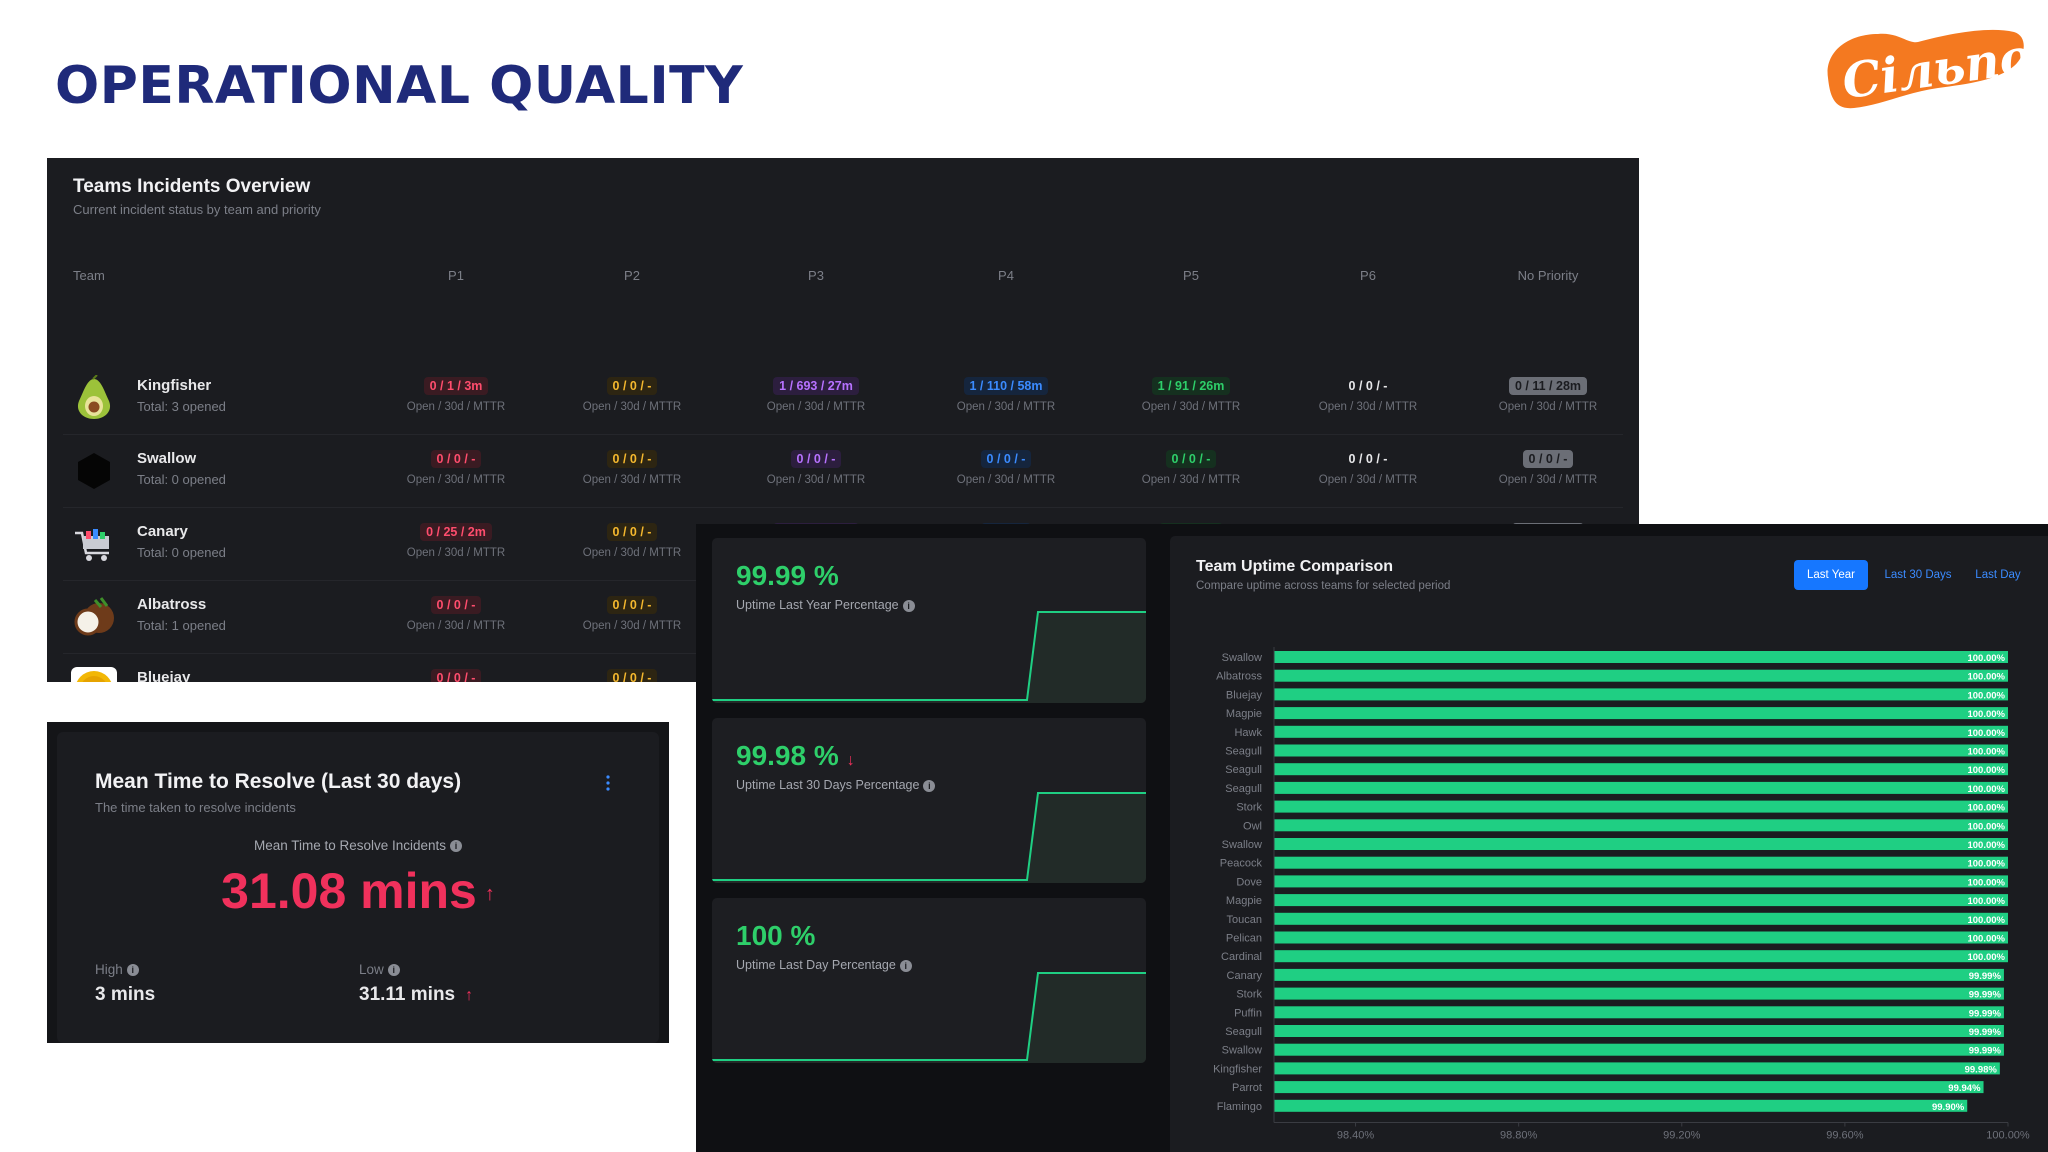  What do you see at coordinates (929, 837) in the screenshot?
I see `uptime-sparkline` at bounding box center [929, 837].